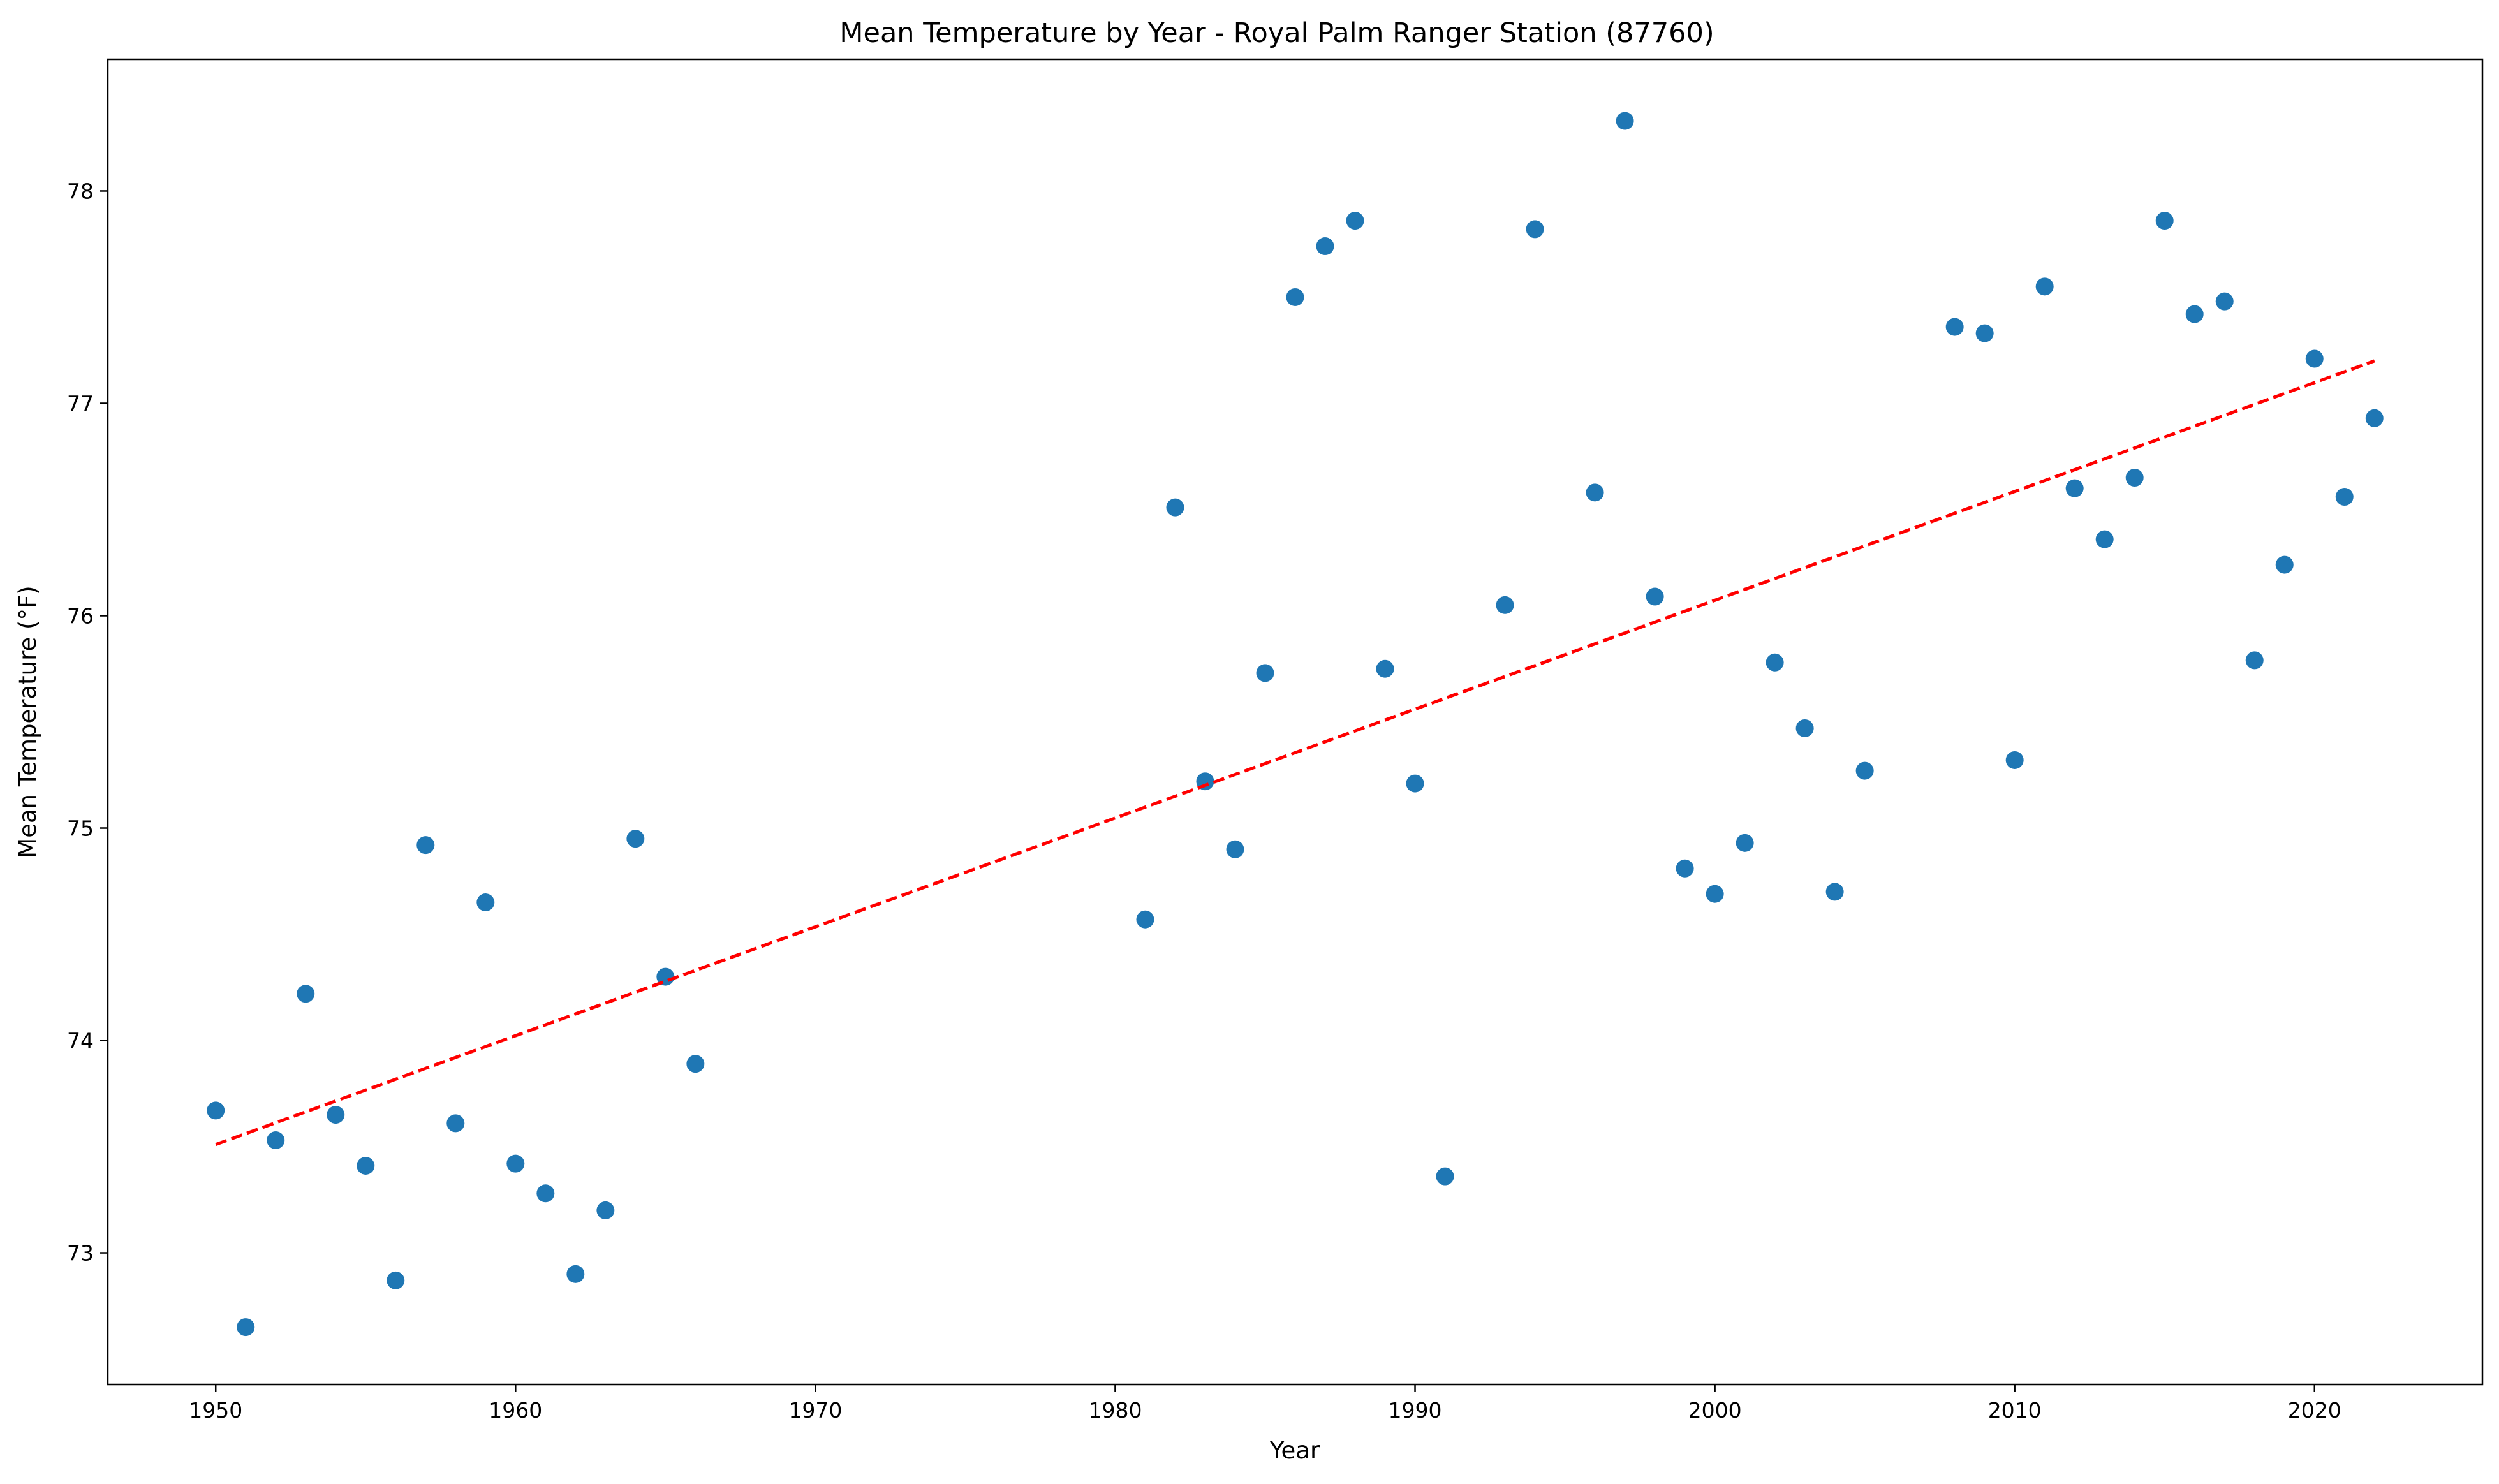  Describe the element at coordinates (1265, 1404) in the screenshot. I see `x-axis-ticks: 1950 1960 1970 1980 1990 2000 2010 2020` at that location.